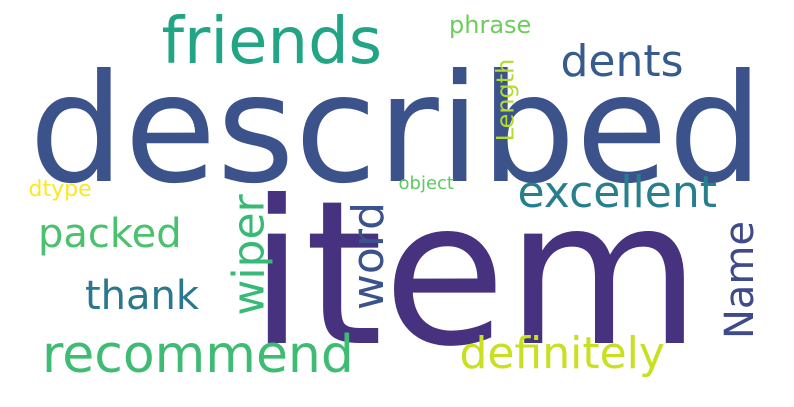  I want to click on word-dtype: dtype, so click(60, 190).